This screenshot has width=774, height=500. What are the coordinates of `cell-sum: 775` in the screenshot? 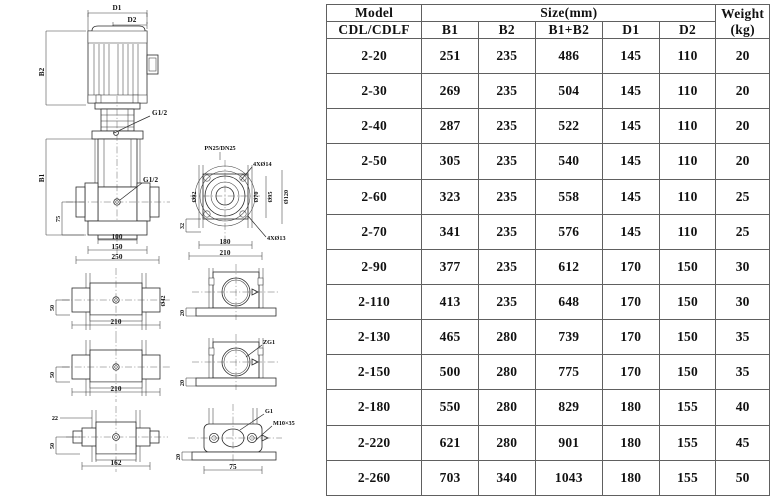 It's located at (568, 372).